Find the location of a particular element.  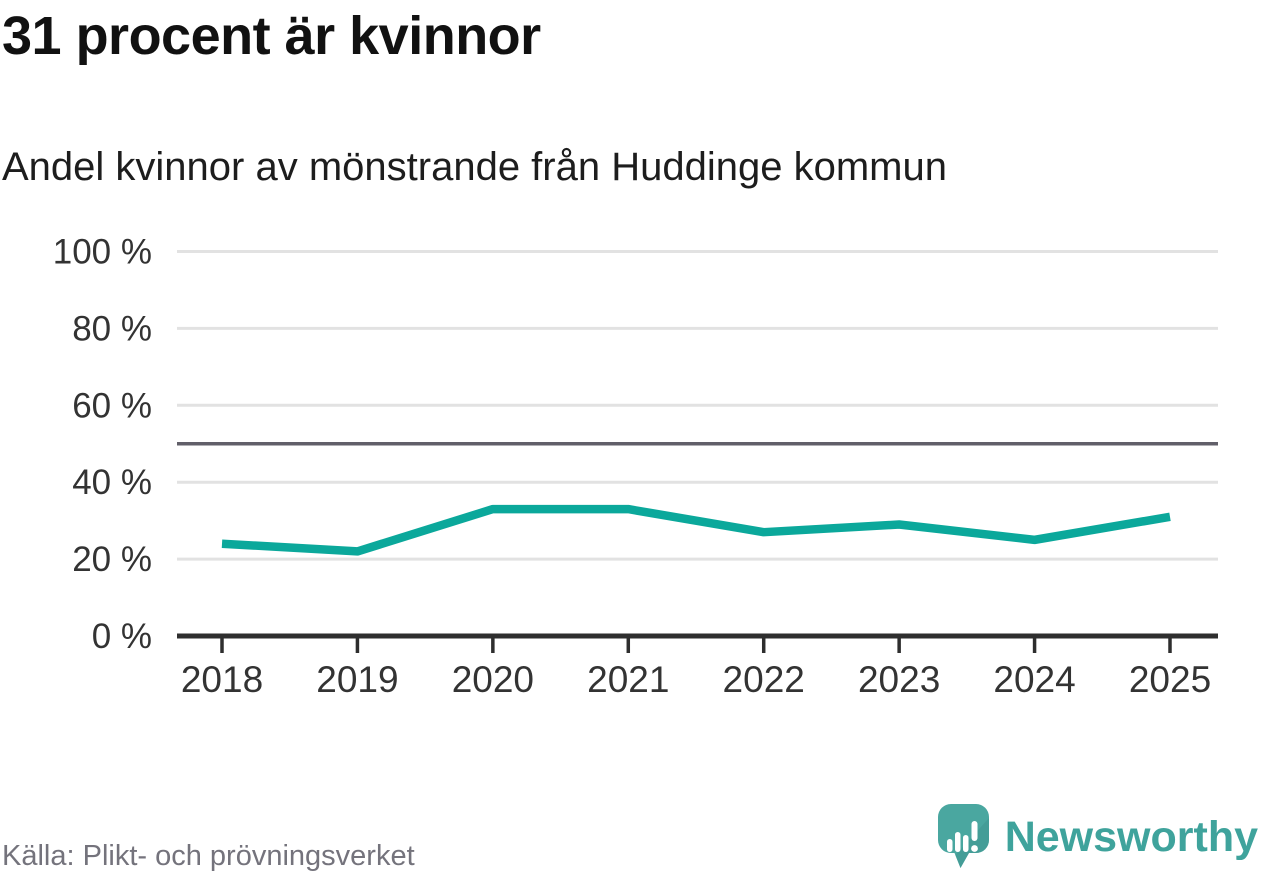

x-axis-tick-label: 2022 is located at coordinates (764, 679).